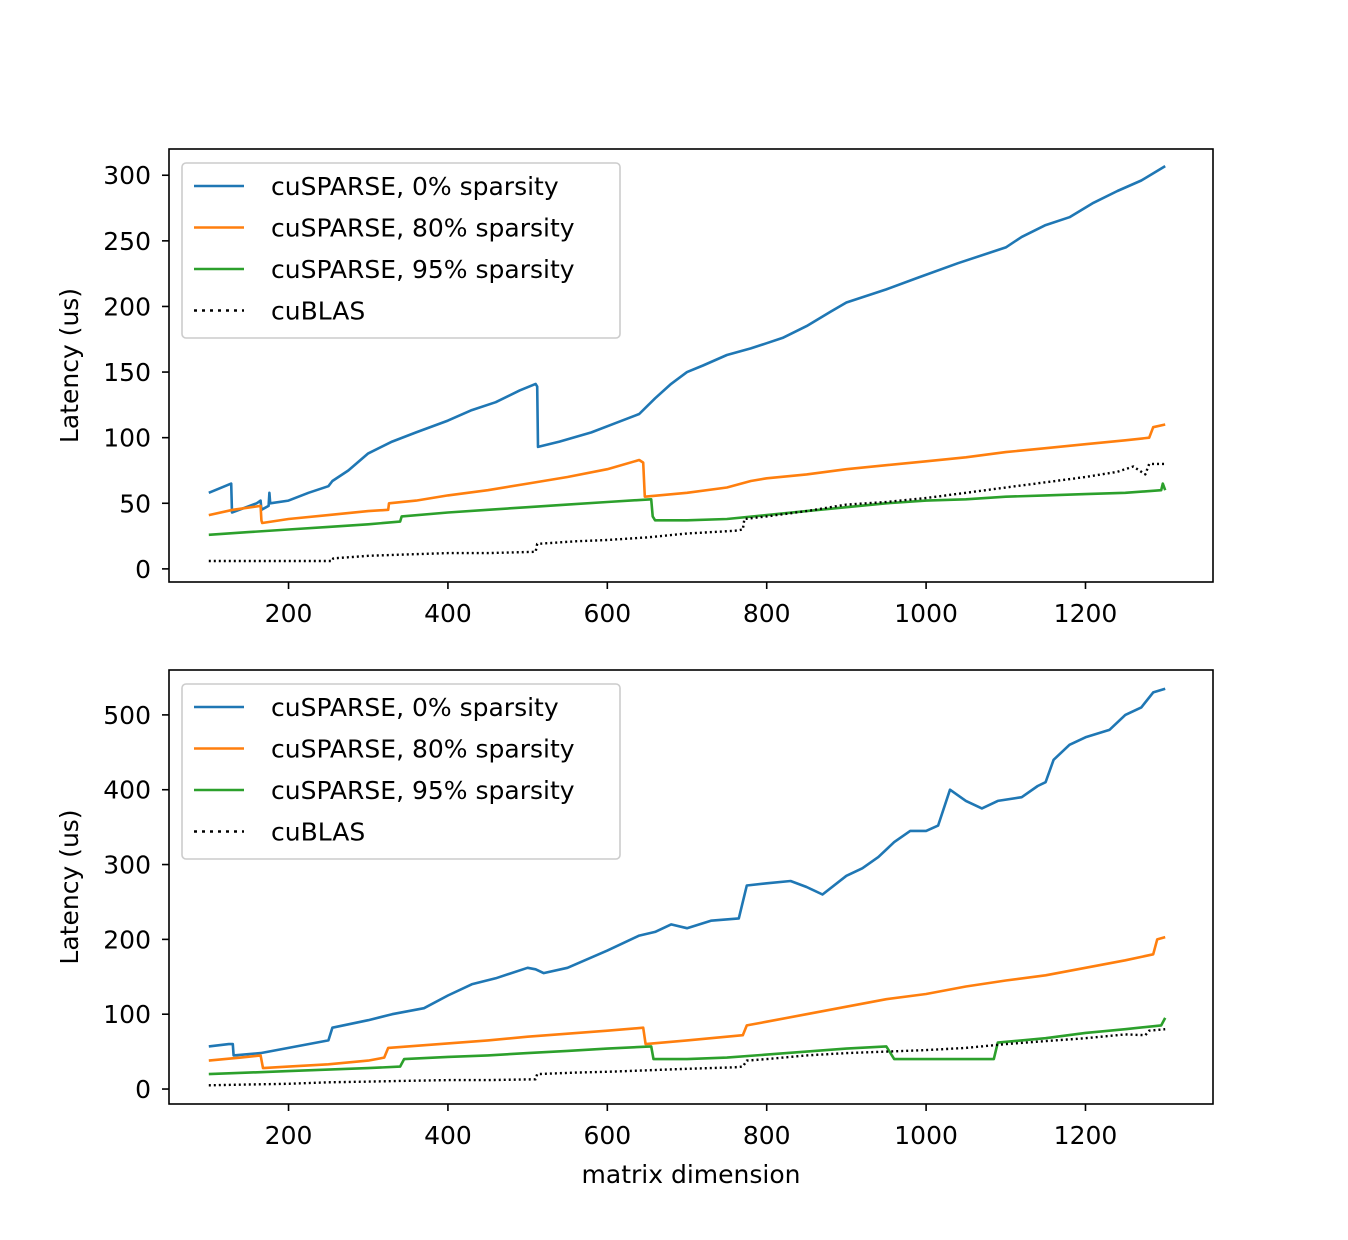 This screenshot has width=1348, height=1240. What do you see at coordinates (423, 269) in the screenshot?
I see `chart1-legend-label-series-95pct: cuSPARSE, 95% sparsity` at bounding box center [423, 269].